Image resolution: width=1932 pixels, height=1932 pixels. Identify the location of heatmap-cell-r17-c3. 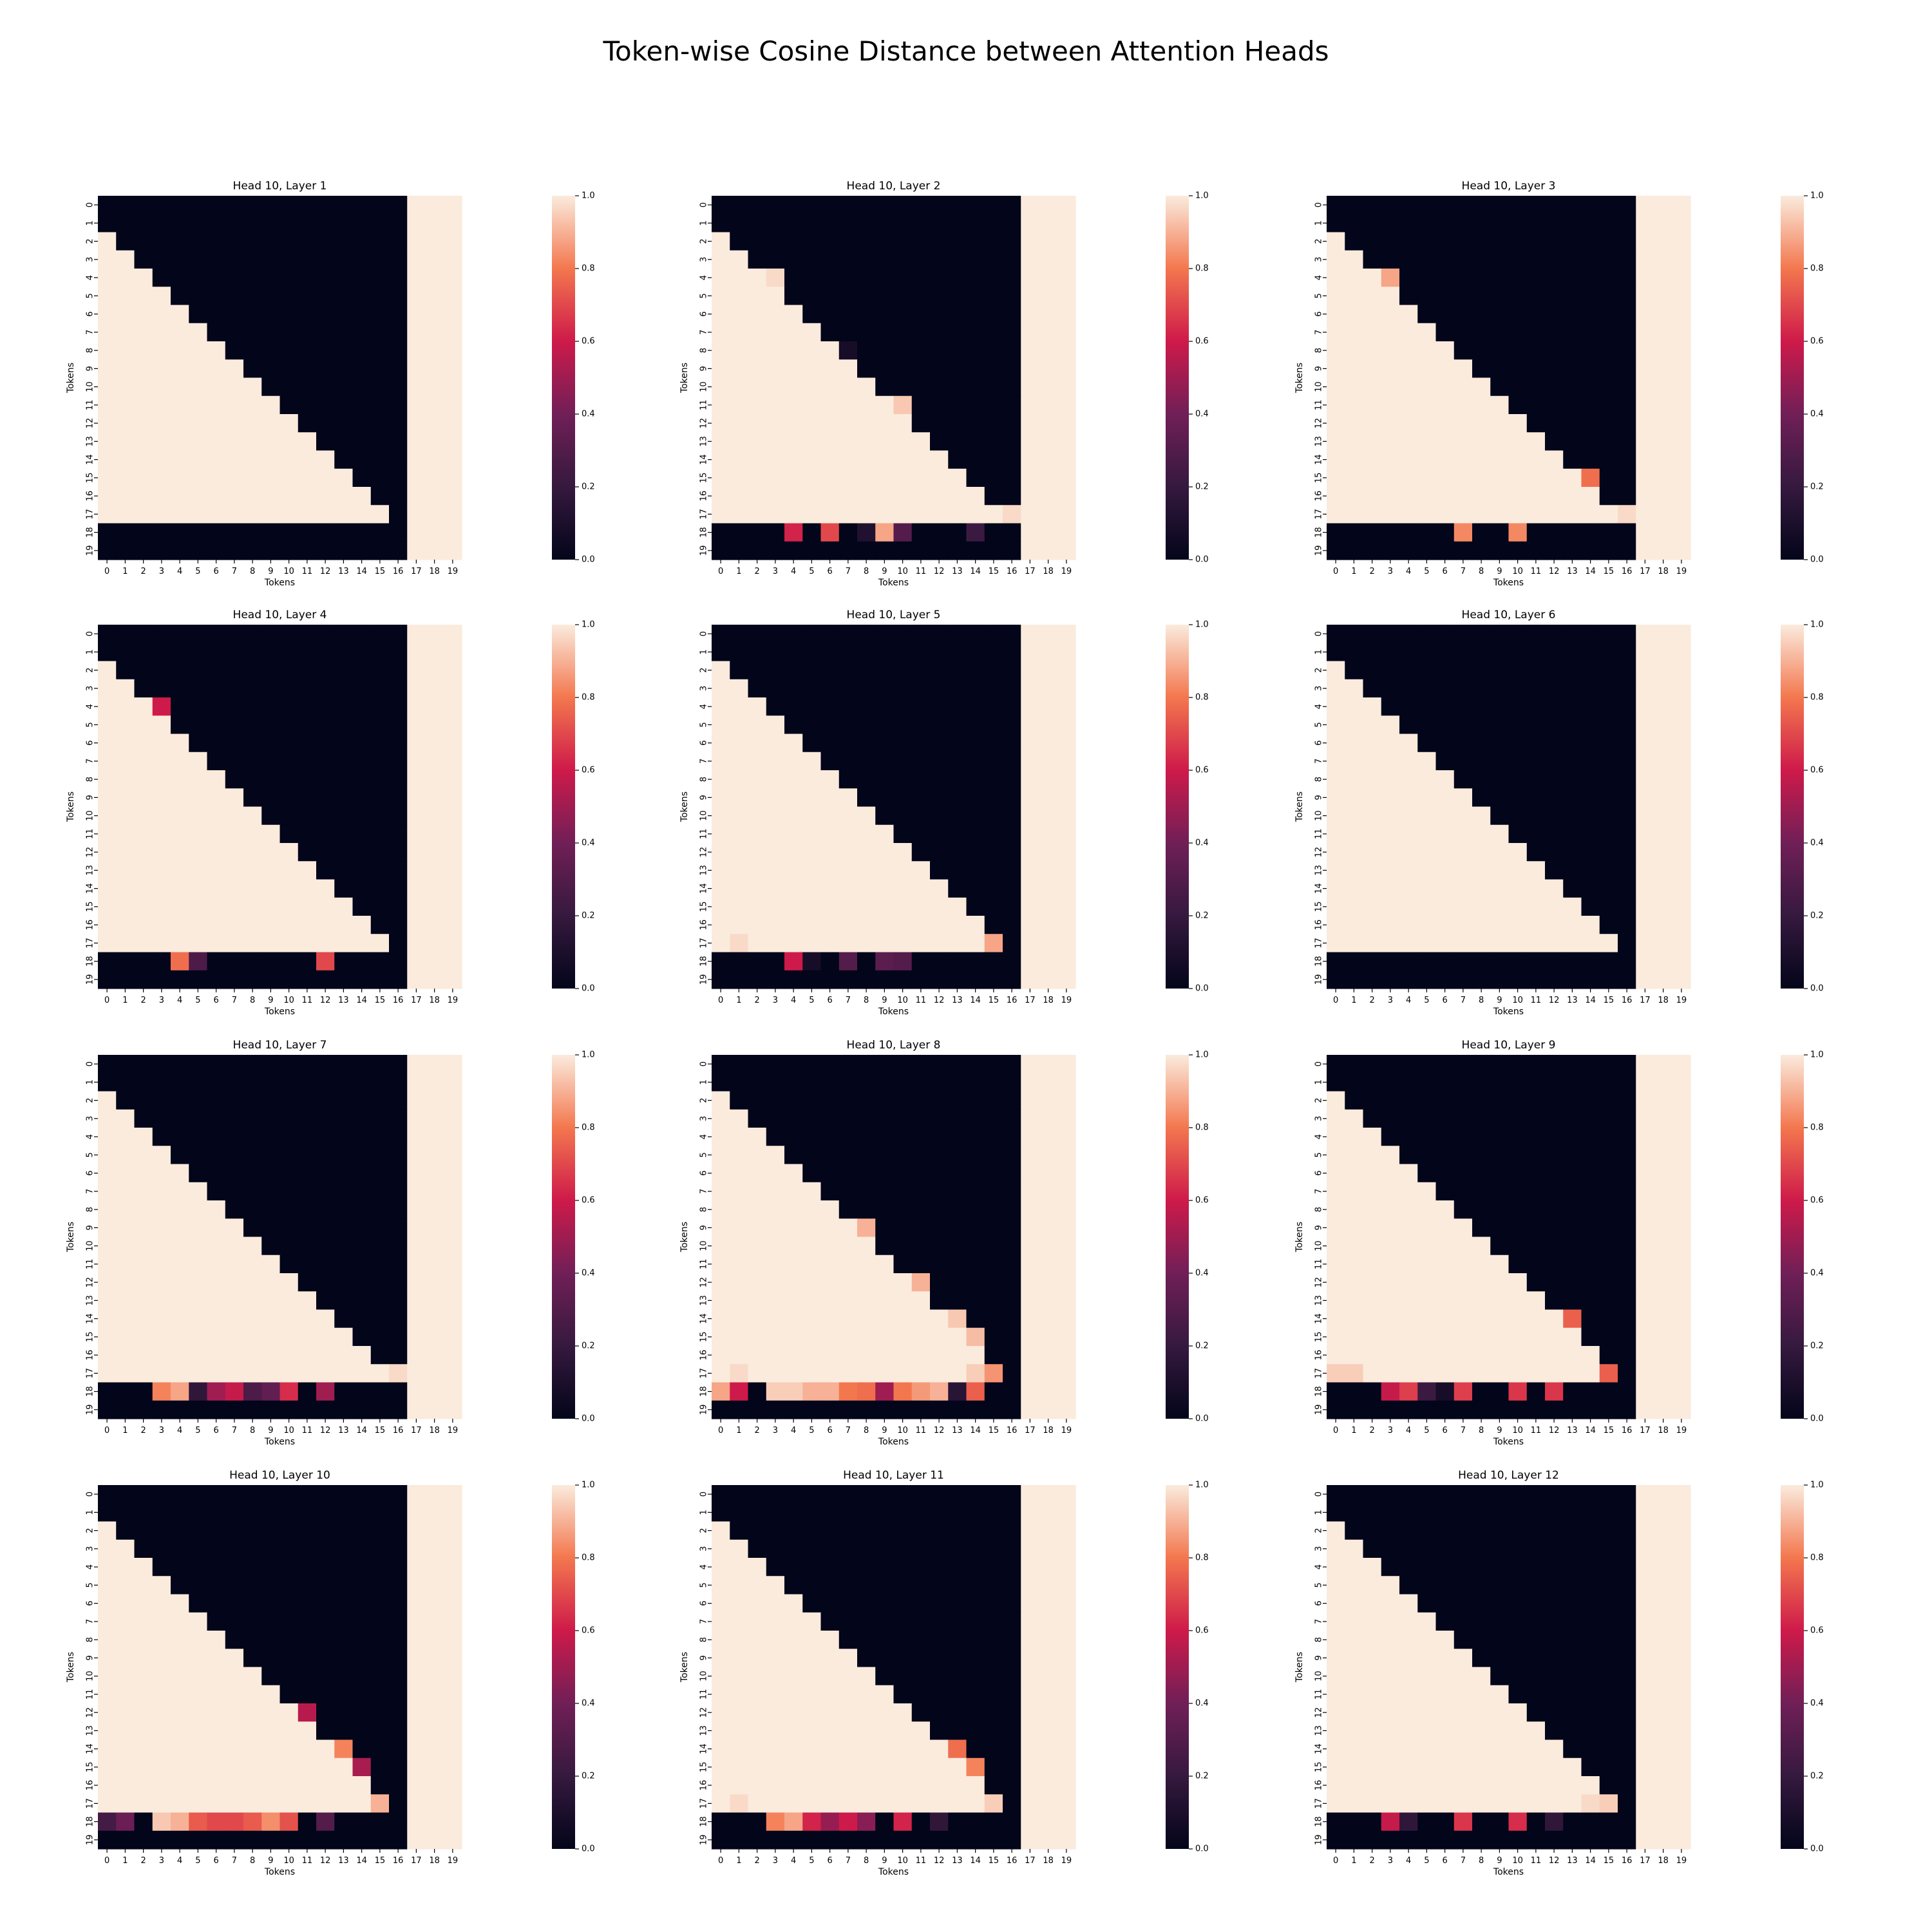
(776, 1374).